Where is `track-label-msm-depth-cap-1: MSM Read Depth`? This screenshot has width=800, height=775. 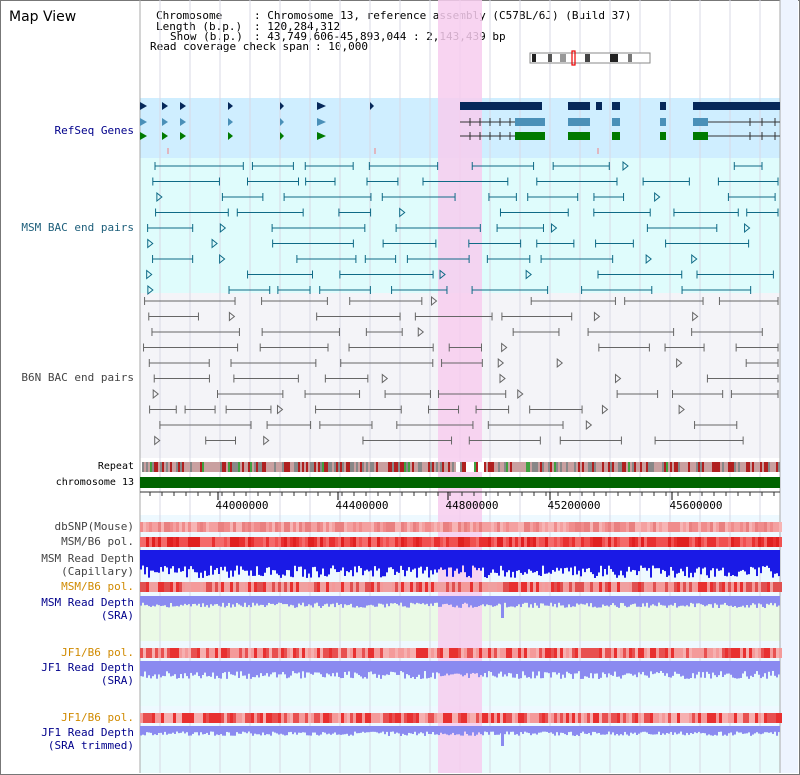 track-label-msm-depth-cap-1: MSM Read Depth is located at coordinates (87, 558).